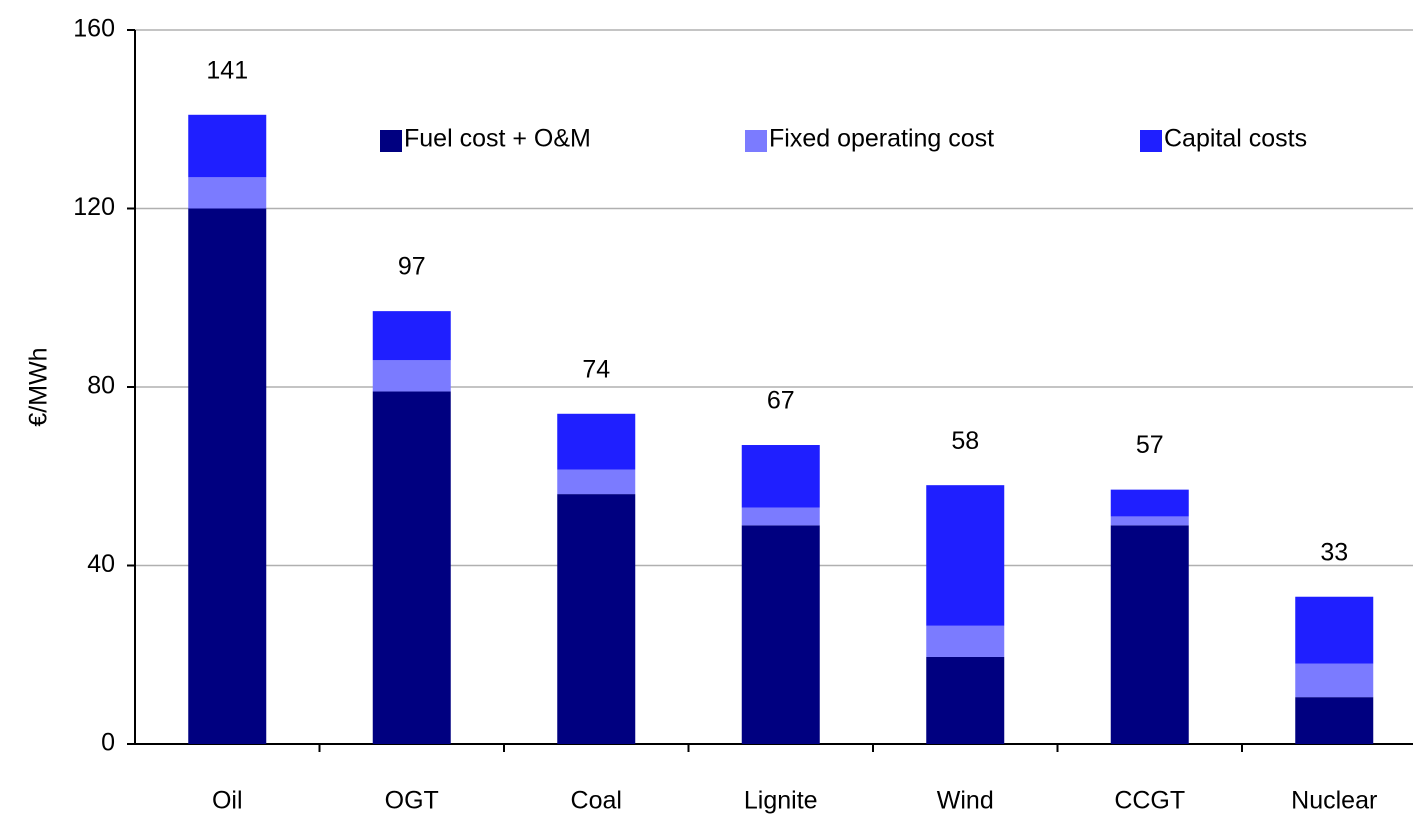 The width and height of the screenshot is (1413, 822). Describe the element at coordinates (1149, 801) in the screenshot. I see `x-tick-label: CCGT` at that location.